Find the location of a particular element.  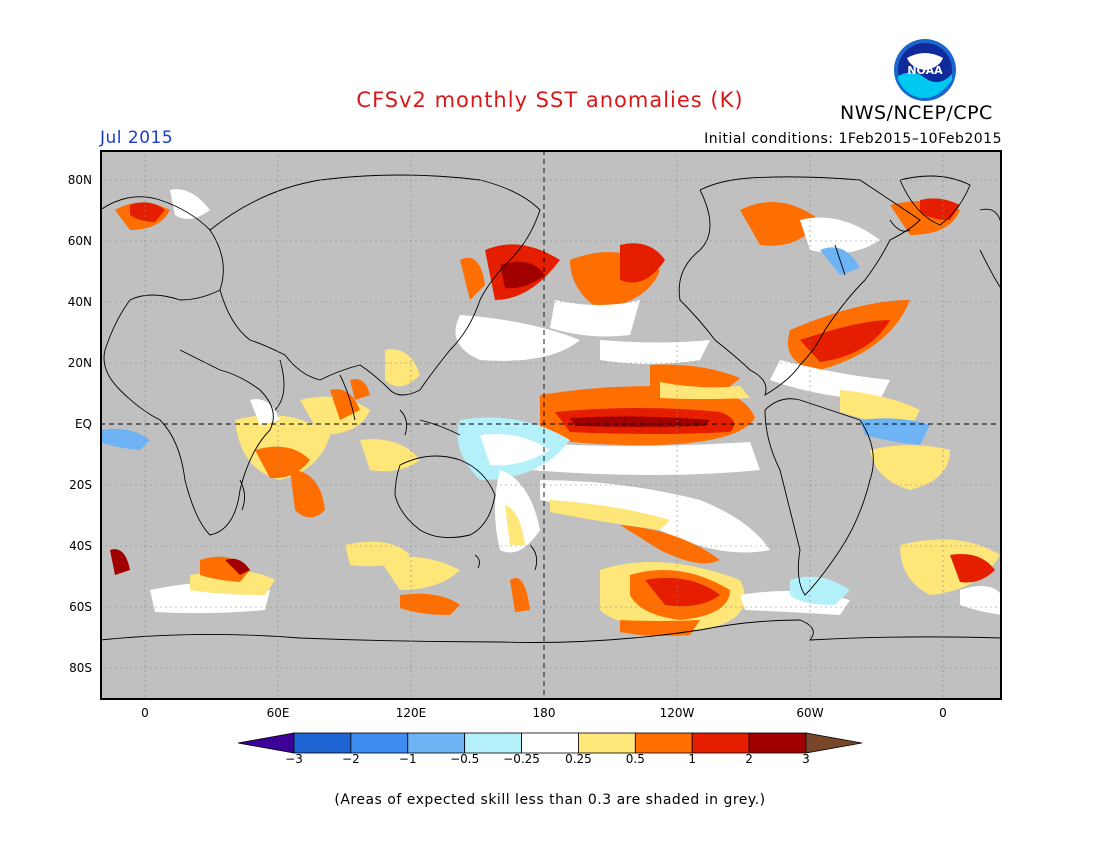

lat-label-60n: 60N is located at coordinates (79, 241).